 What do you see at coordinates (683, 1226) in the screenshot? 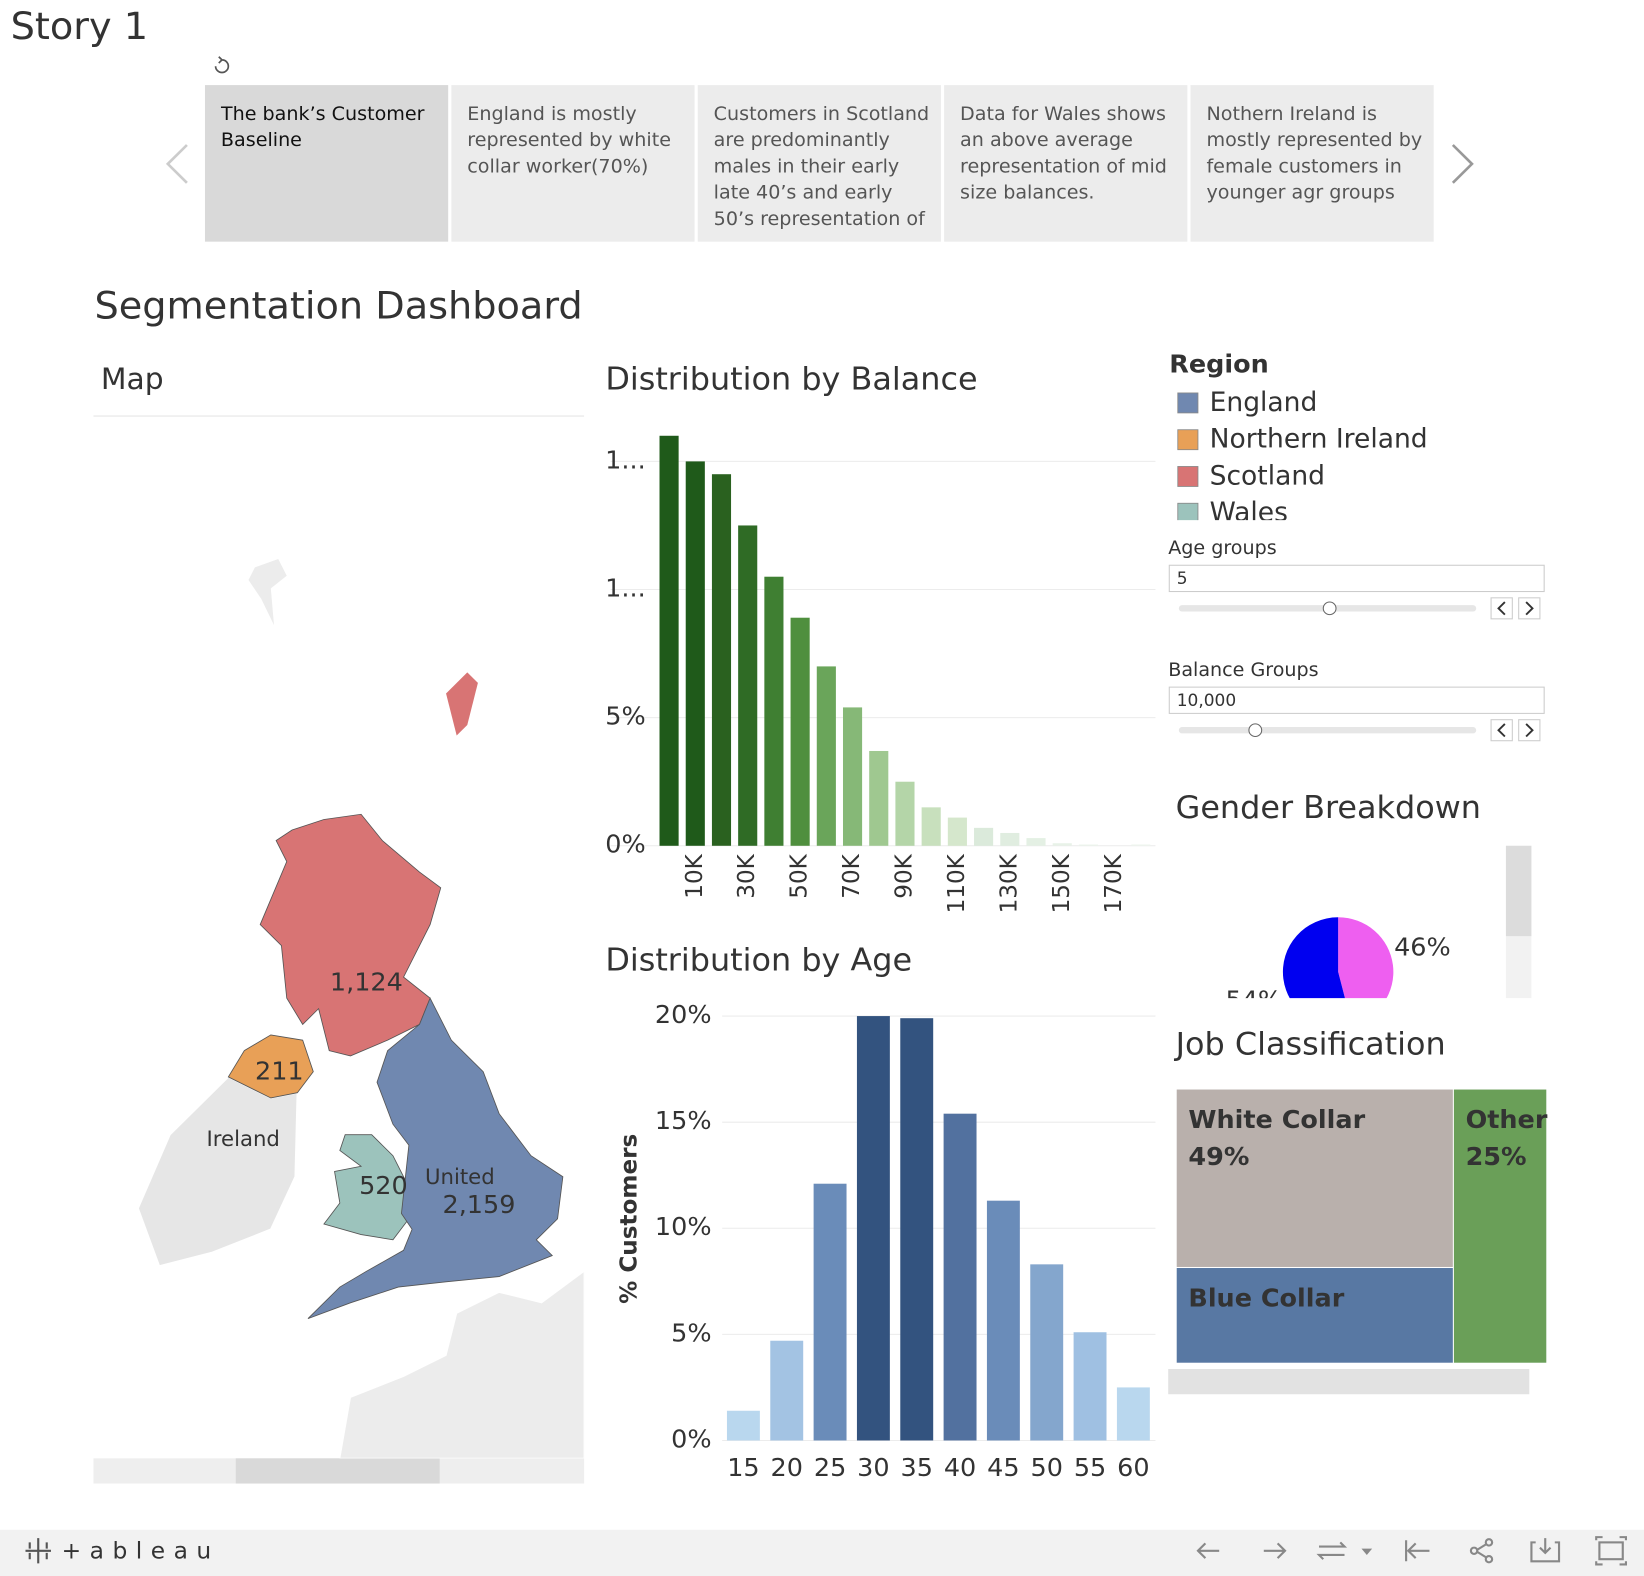
I see `y-tick-label: 10%` at bounding box center [683, 1226].